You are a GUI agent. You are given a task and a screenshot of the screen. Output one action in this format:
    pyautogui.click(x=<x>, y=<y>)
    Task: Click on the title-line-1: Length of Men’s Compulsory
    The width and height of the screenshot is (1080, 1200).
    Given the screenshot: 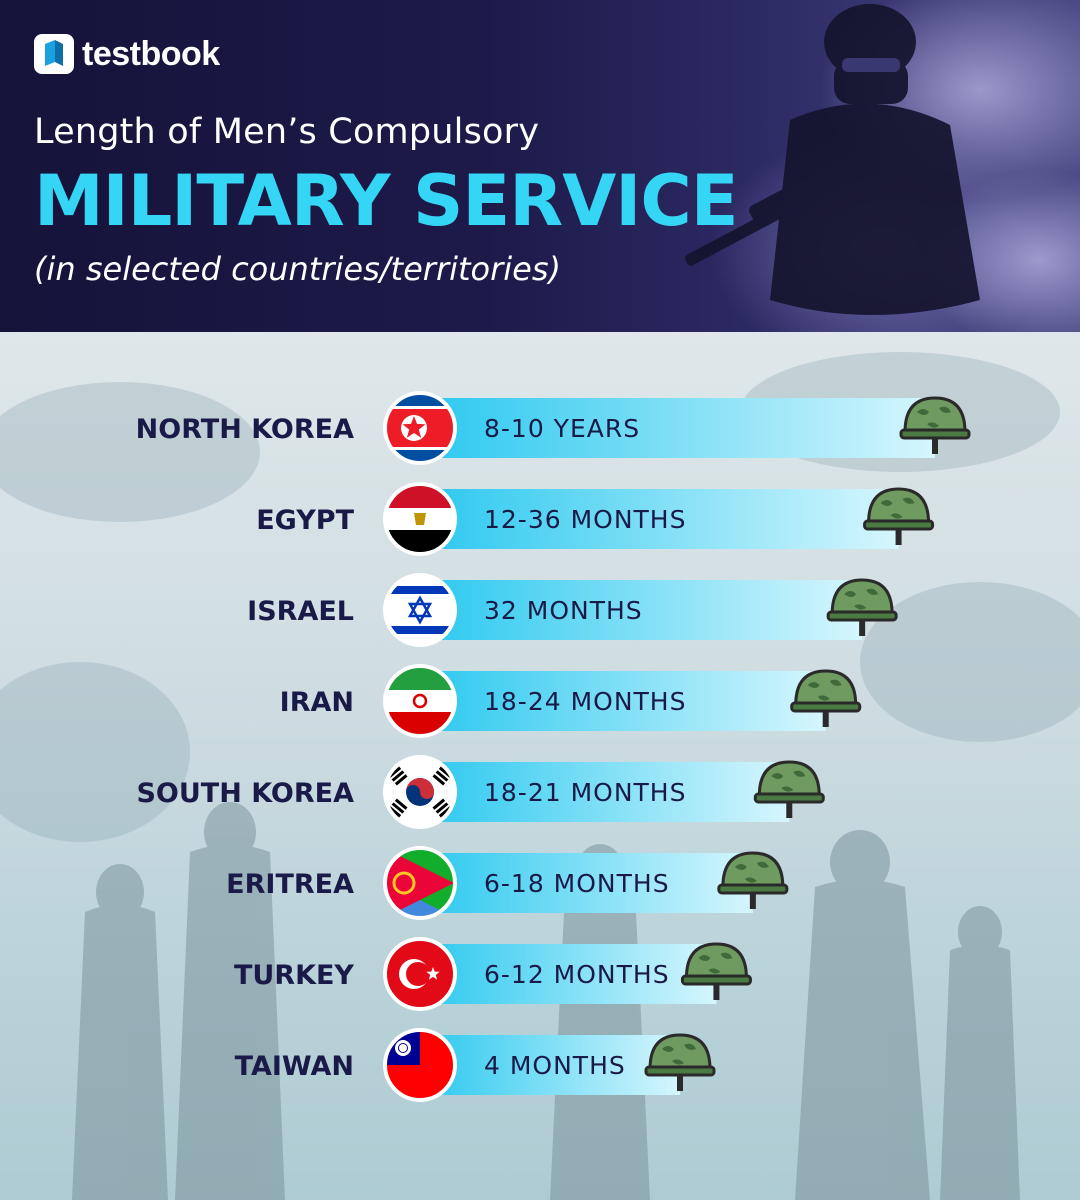 What is the action you would take?
    pyautogui.click(x=287, y=132)
    